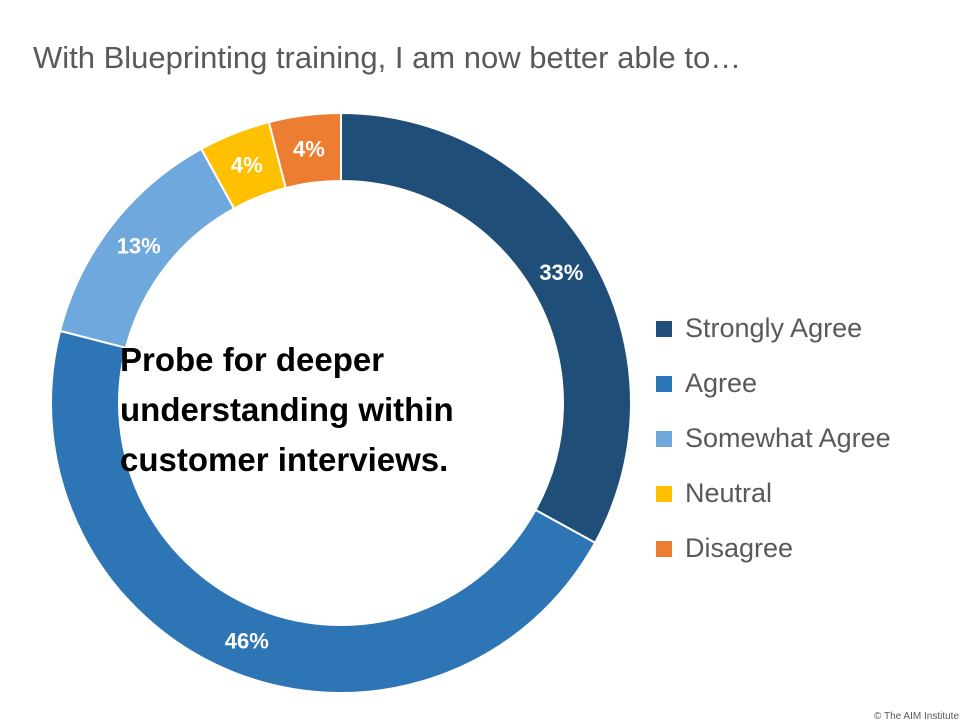 The width and height of the screenshot is (969, 728). What do you see at coordinates (247, 641) in the screenshot?
I see `data-label-agree: 46%` at bounding box center [247, 641].